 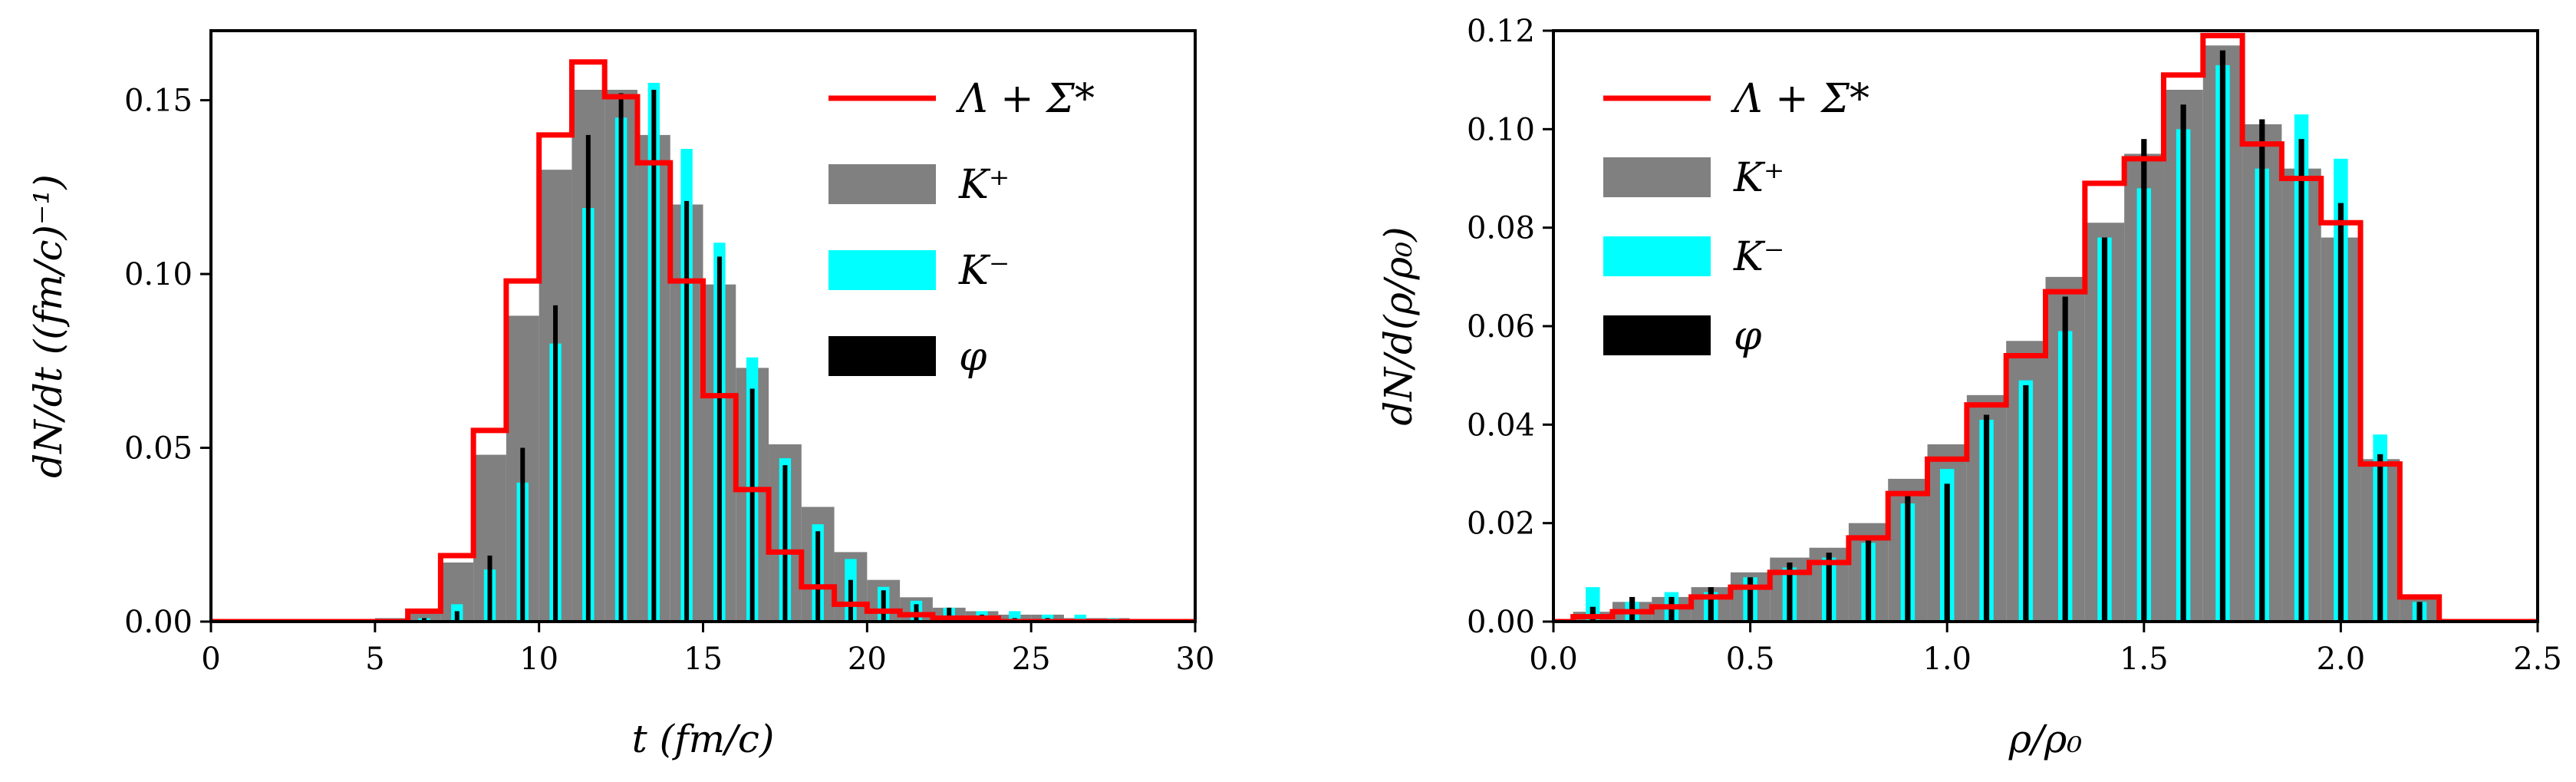 What do you see at coordinates (538, 659) in the screenshot?
I see `x-tick-label: 10` at bounding box center [538, 659].